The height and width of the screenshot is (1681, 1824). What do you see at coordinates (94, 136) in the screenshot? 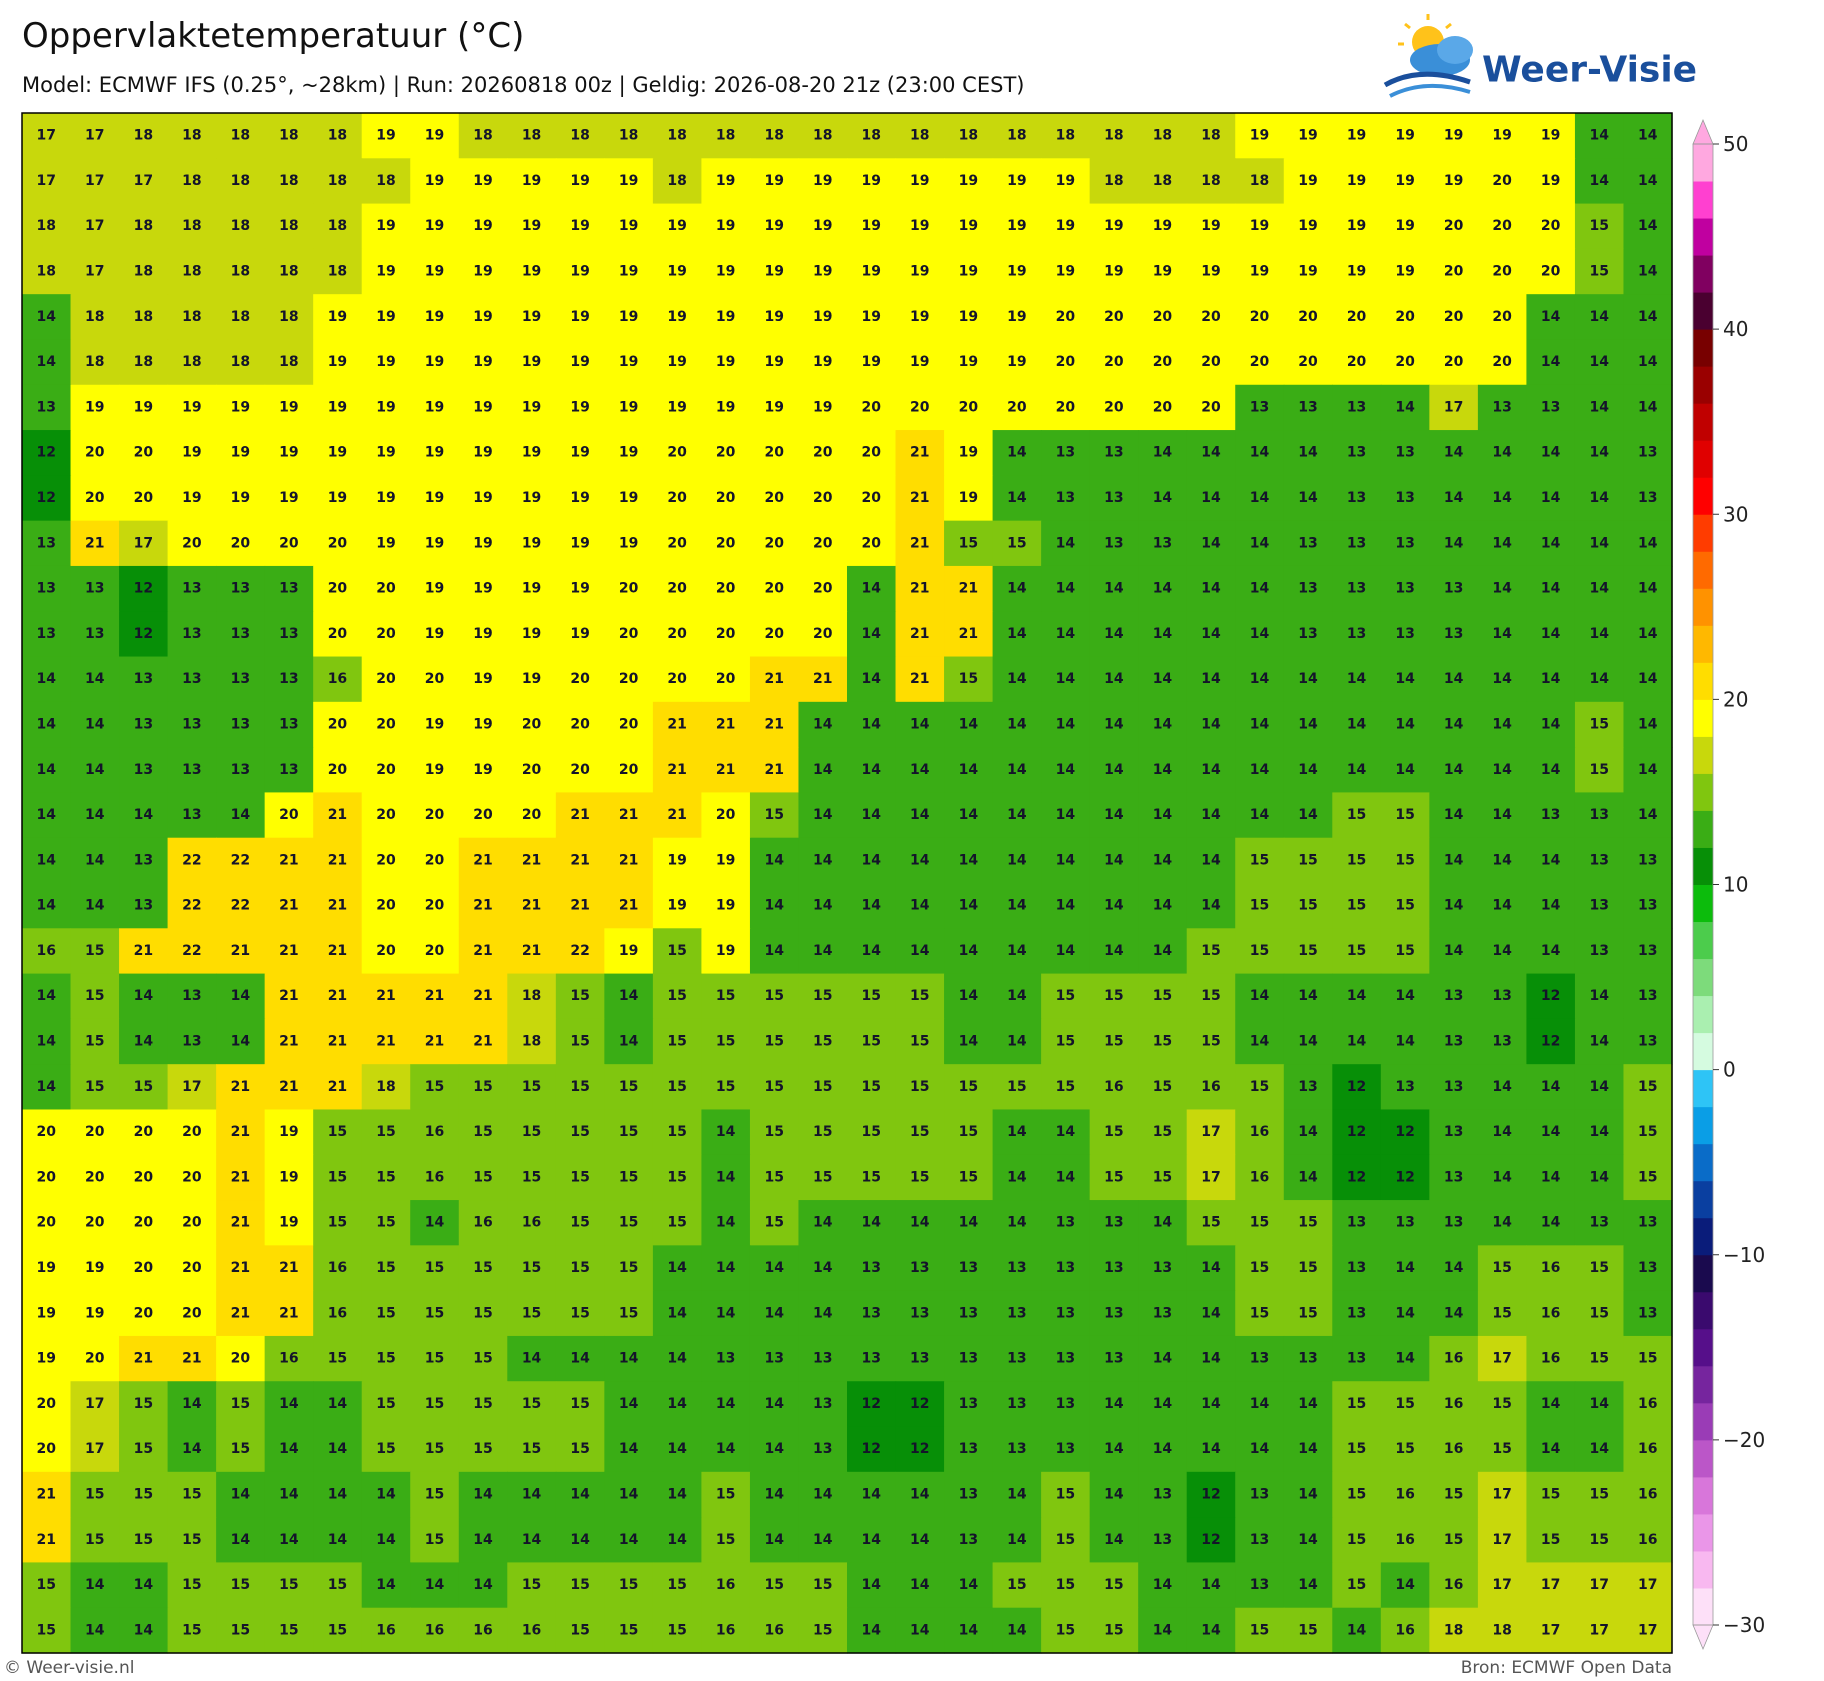
I see `temp-label: 17` at bounding box center [94, 136].